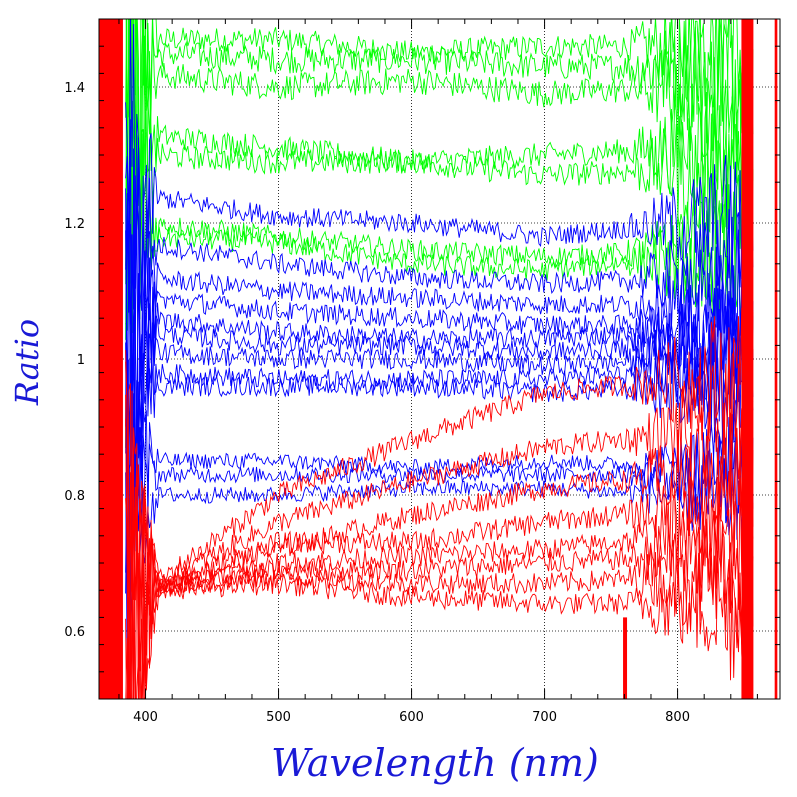  I want to click on x-tick-label: 800, so click(677, 717).